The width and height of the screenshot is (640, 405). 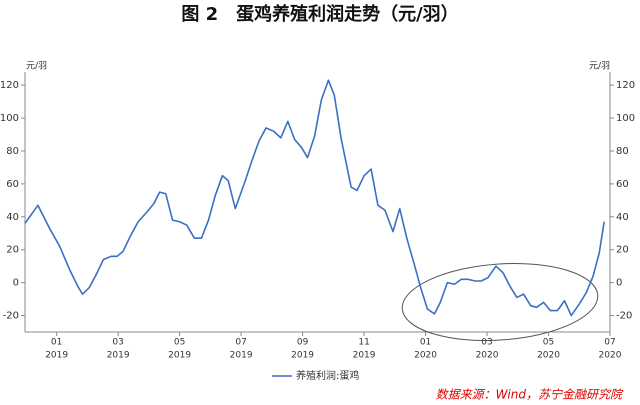 I want to click on legend-label: 养殖利润:蛋鸡, so click(x=327, y=375).